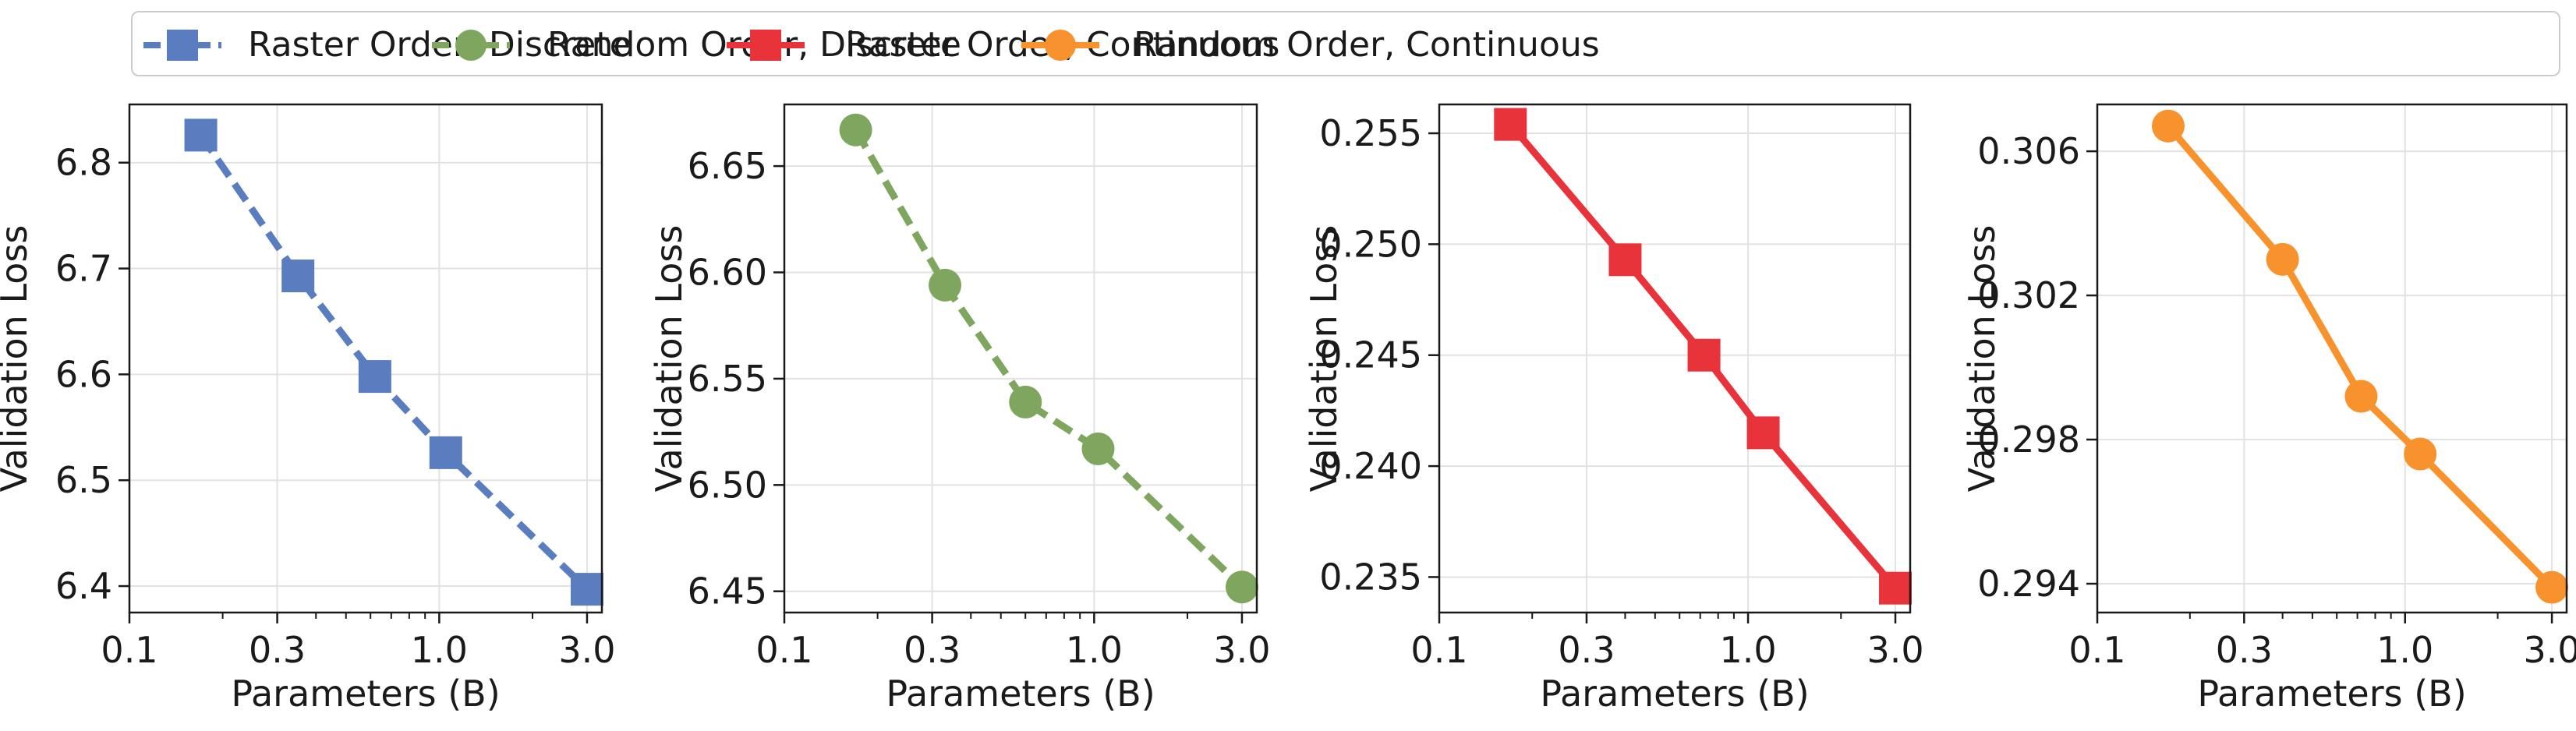  Describe the element at coordinates (83, 586) in the screenshot. I see `y-tick-label: 6.4` at that location.